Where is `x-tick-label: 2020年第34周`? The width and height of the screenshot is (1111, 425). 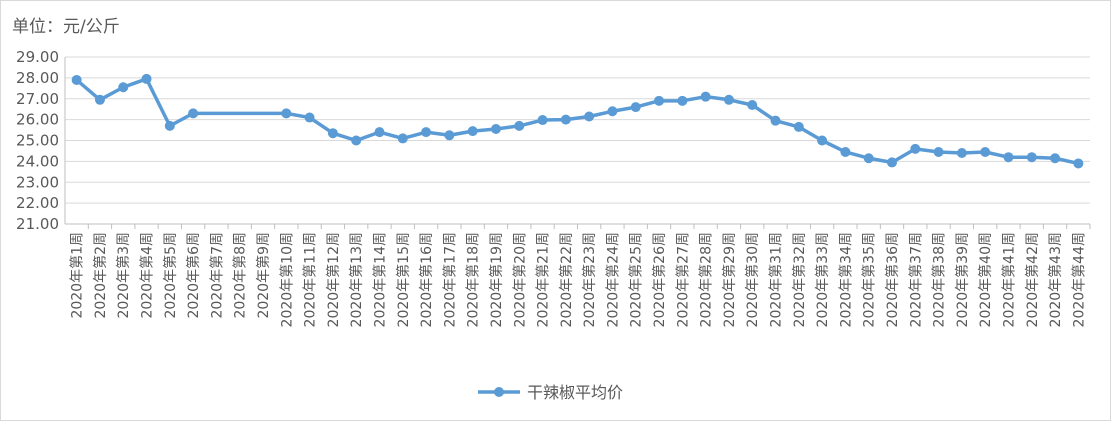 x-tick-label: 2020年第34周 is located at coordinates (845, 279).